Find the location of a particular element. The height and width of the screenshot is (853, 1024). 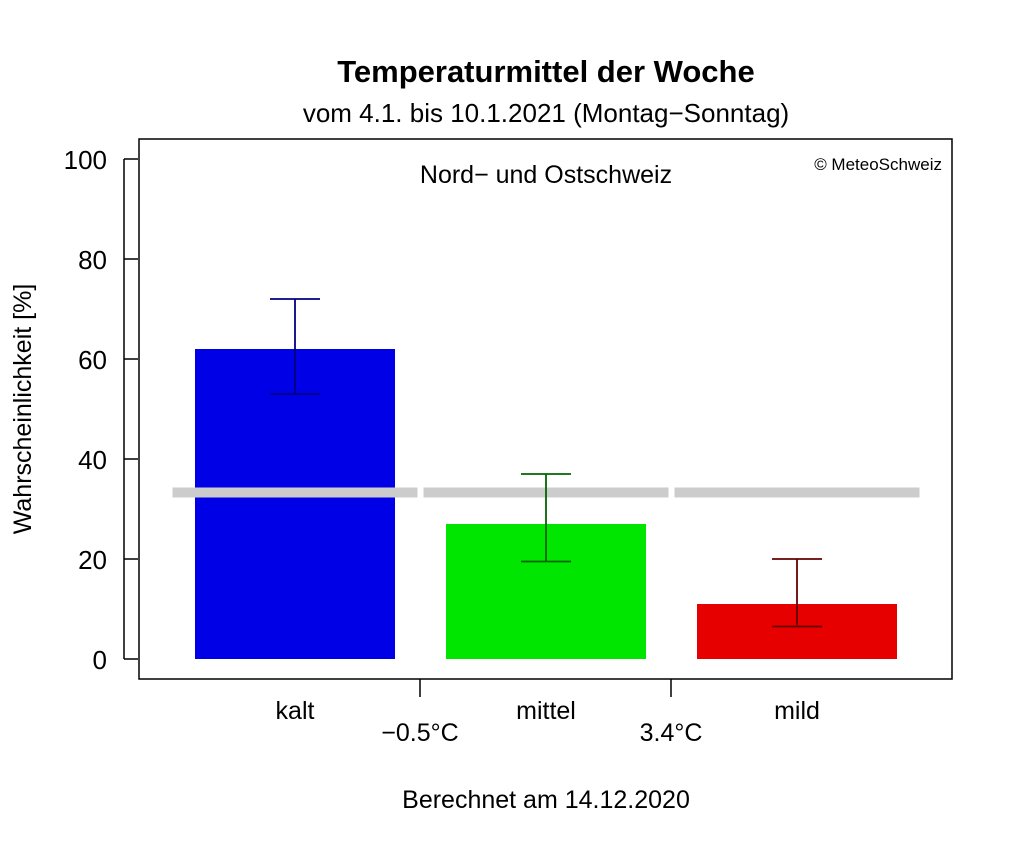

region-label: Nord− und Ostschweiz is located at coordinates (546, 175).